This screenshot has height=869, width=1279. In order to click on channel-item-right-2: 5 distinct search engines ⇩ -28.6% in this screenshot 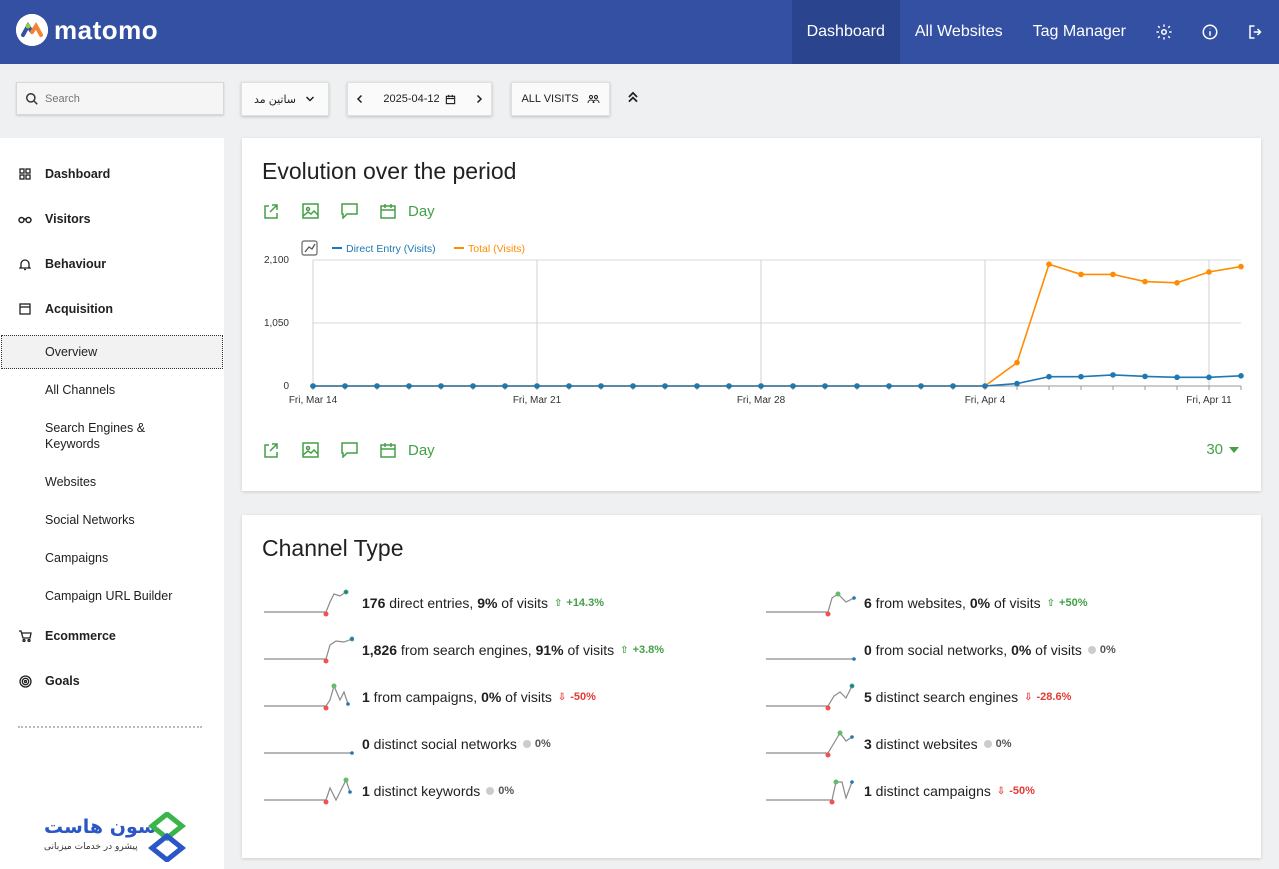, I will do `click(918, 697)`.